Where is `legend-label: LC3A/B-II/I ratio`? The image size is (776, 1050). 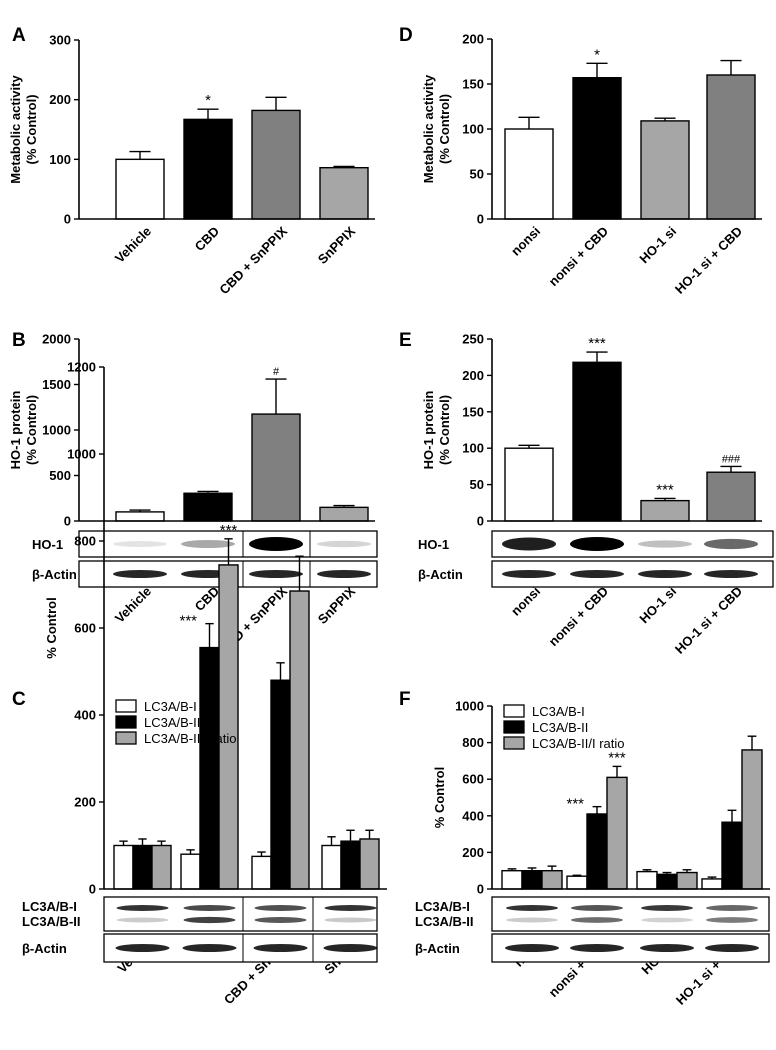
legend-label: LC3A/B-II/I ratio is located at coordinates (190, 738).